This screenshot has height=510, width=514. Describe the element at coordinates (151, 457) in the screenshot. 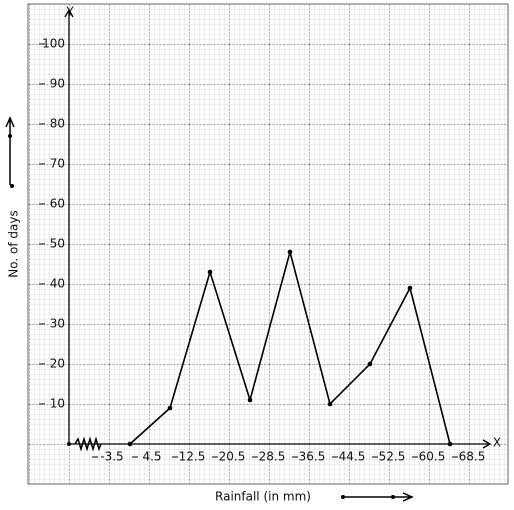

I see `x-tick-label: 4.5` at that location.